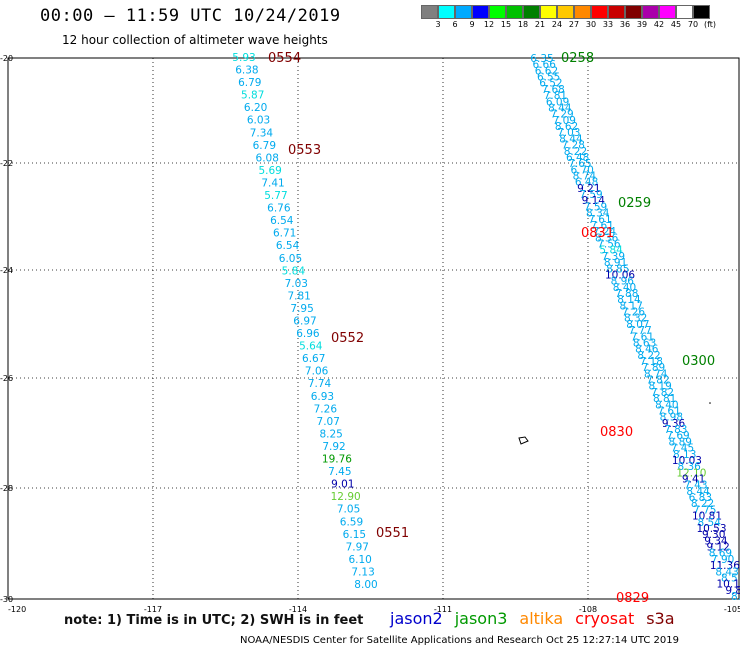 This screenshot has height=650, width=740. Describe the element at coordinates (631, 306) in the screenshot. I see `wave-height-value: 8.17` at that location.